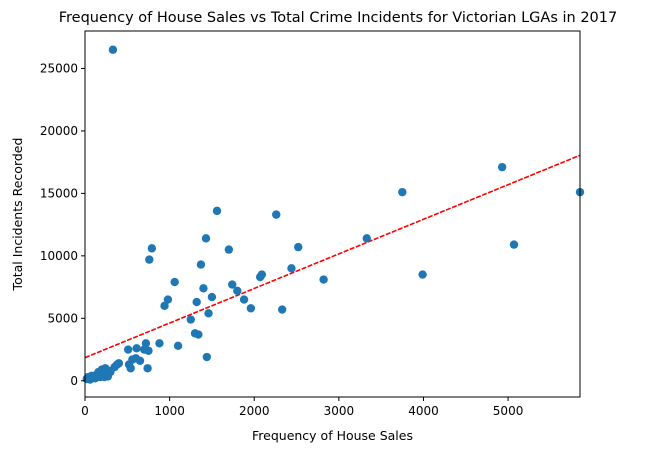  What do you see at coordinates (85, 411) in the screenshot?
I see `x-tick-label: 0` at bounding box center [85, 411].